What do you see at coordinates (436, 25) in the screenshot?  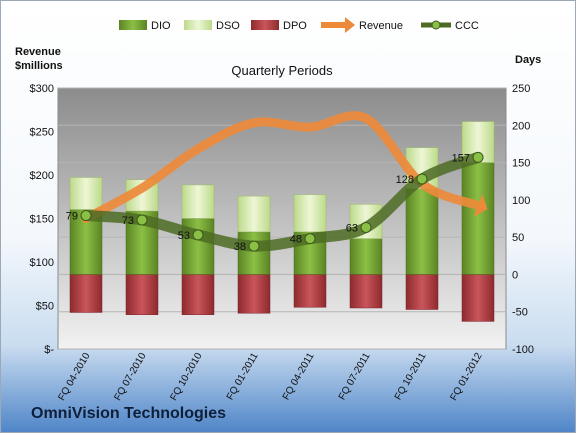 I see `legend-marker-ccc` at bounding box center [436, 25].